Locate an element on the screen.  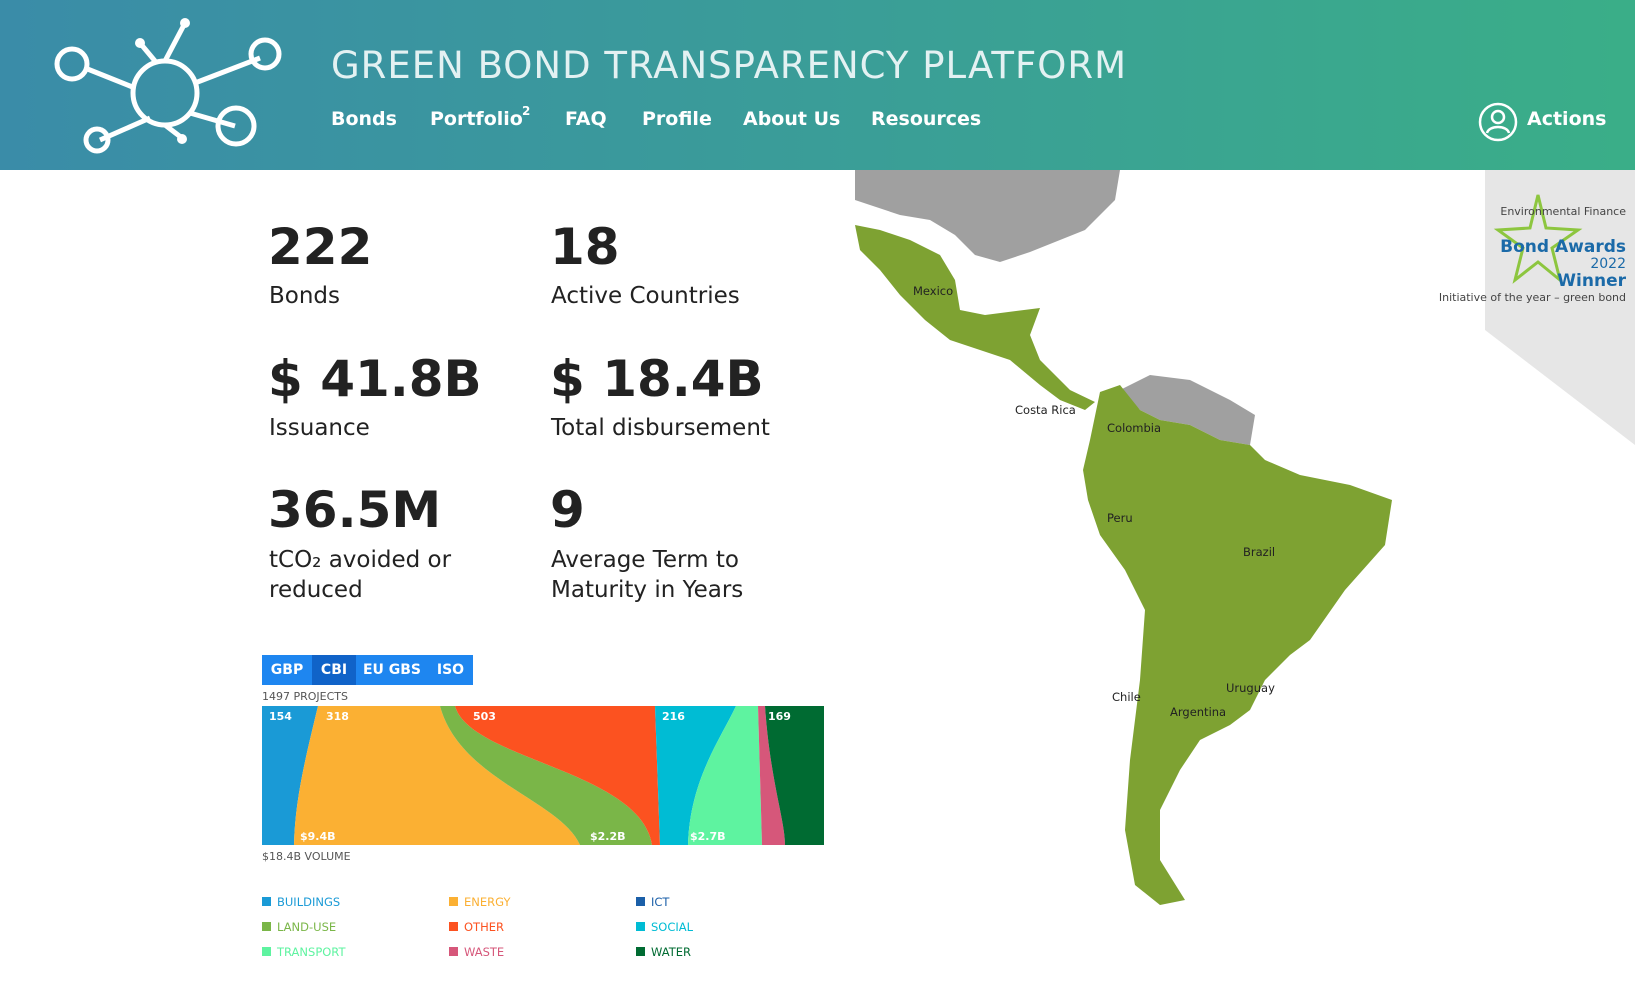
legend-label: ICT is located at coordinates (660, 902).